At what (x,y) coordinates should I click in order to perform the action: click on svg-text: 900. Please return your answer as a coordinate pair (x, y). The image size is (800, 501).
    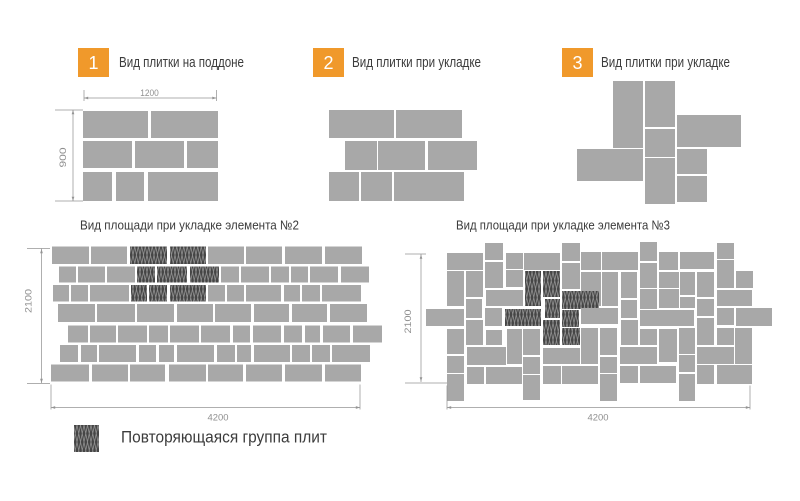
    Looking at the image, I should click on (63, 158).